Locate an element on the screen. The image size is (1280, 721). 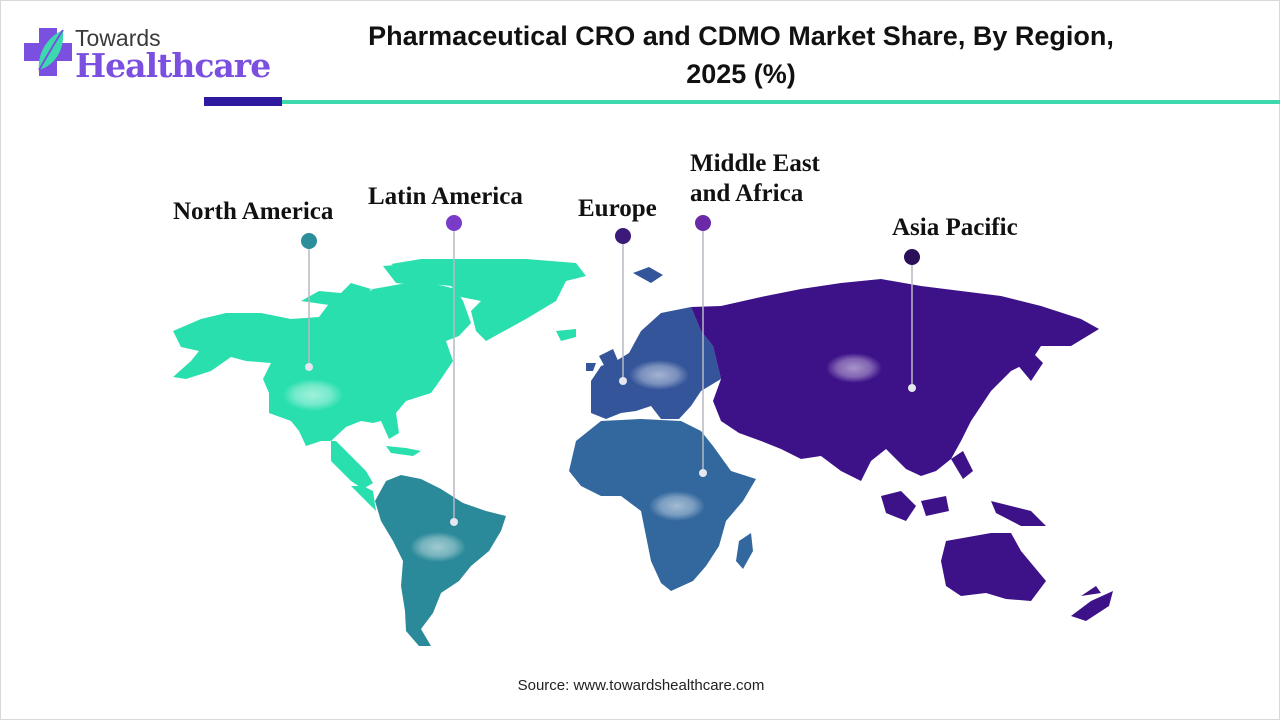
pin-latin-america is located at coordinates (454, 223).